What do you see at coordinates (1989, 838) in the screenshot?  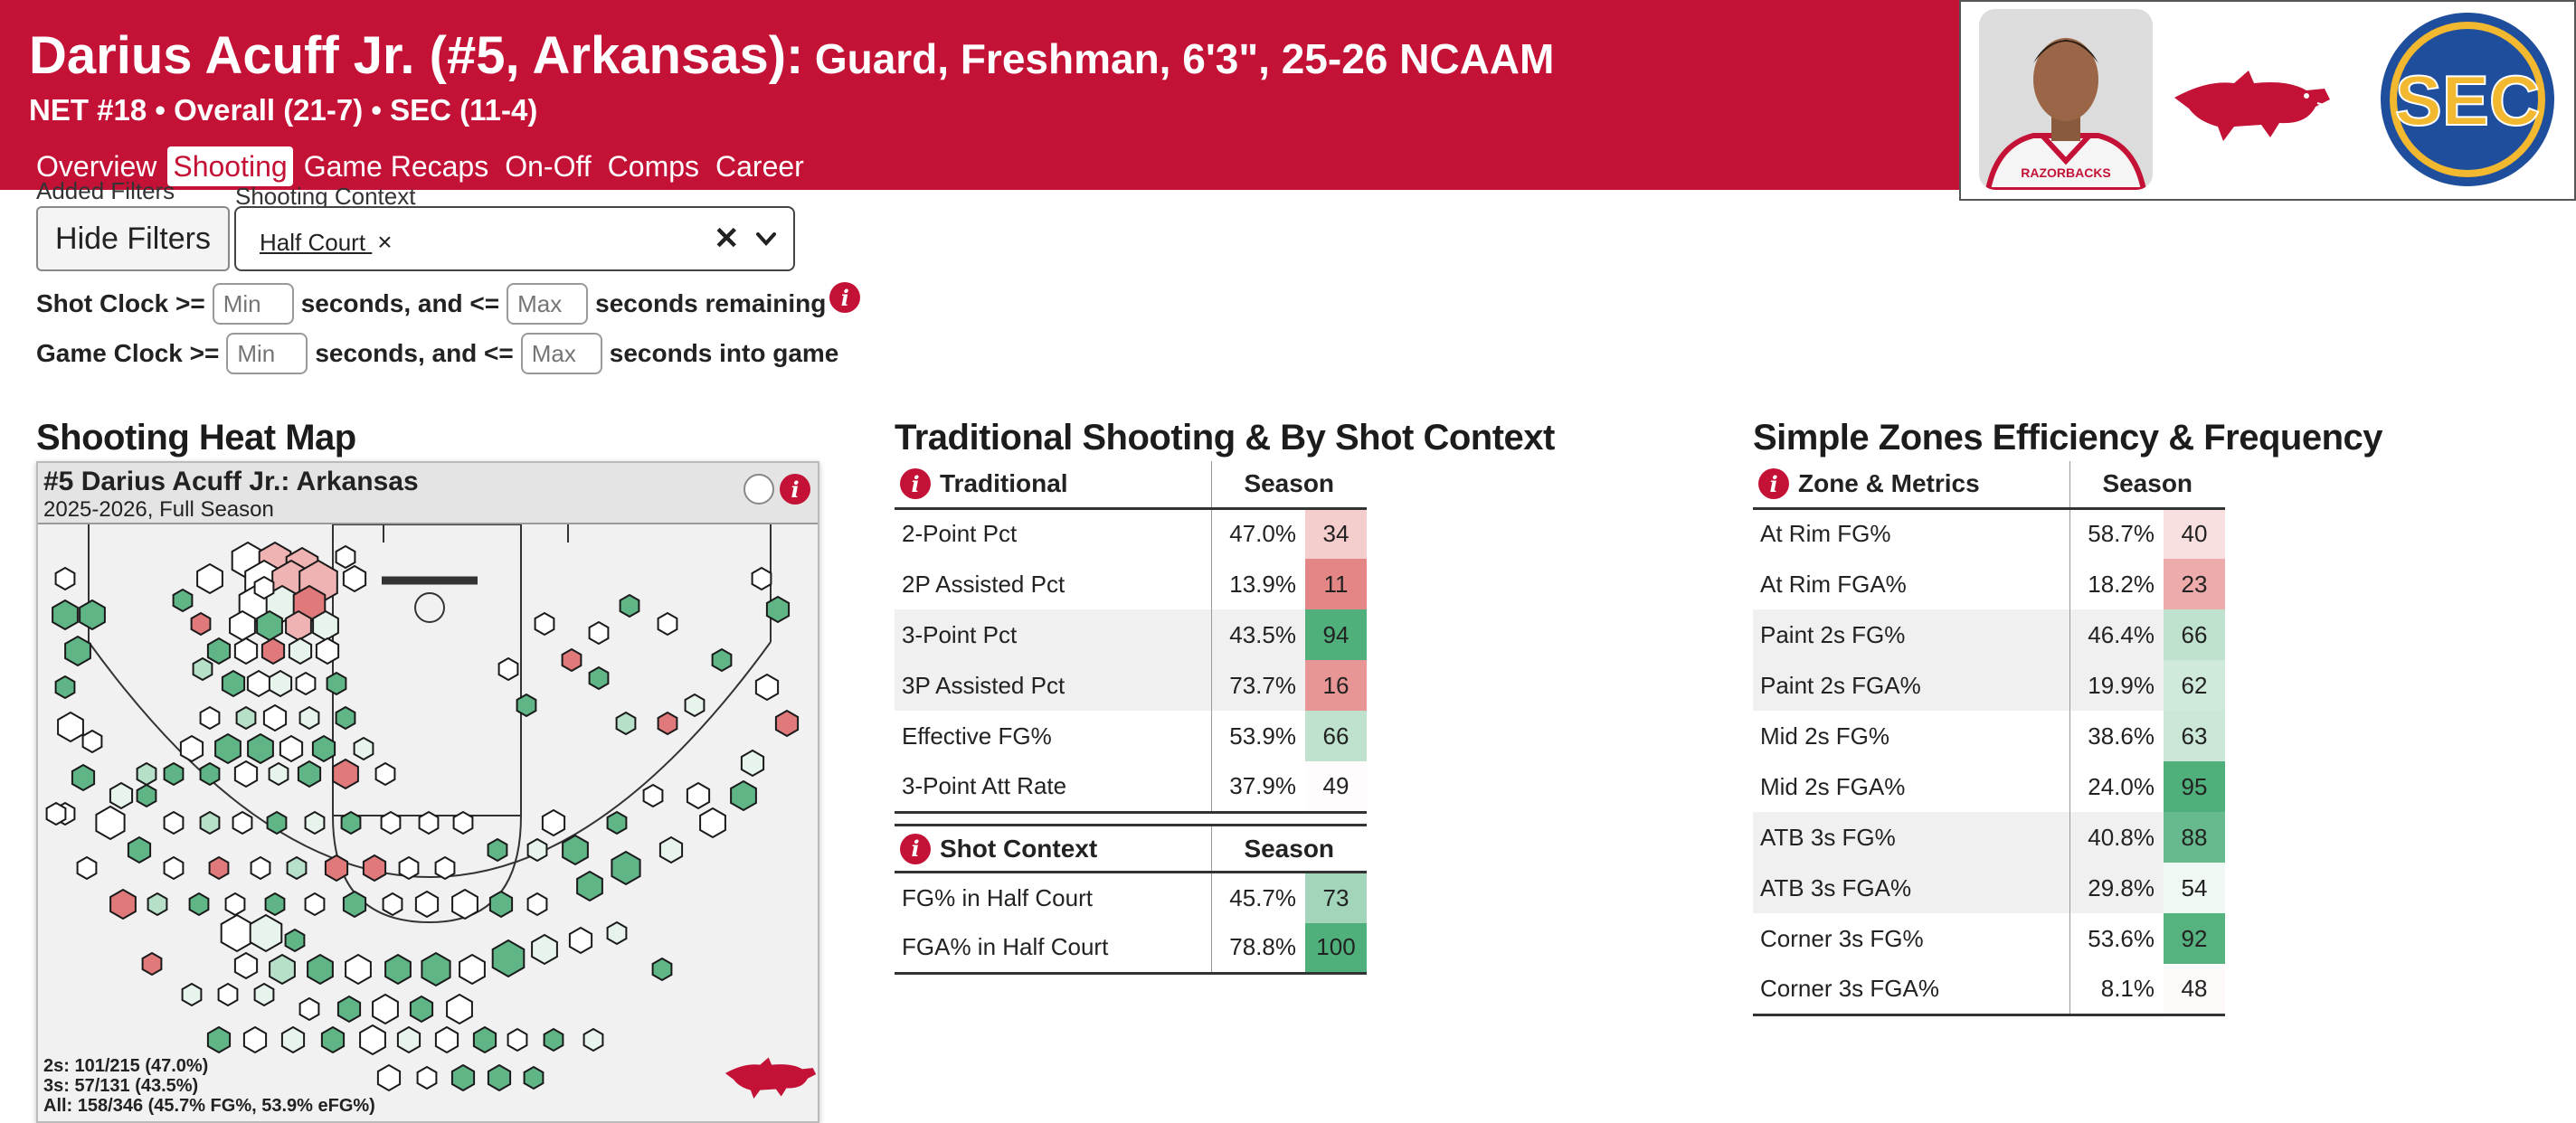 I see `zones-row: ATB 3s FG% 40.8% 88` at bounding box center [1989, 838].